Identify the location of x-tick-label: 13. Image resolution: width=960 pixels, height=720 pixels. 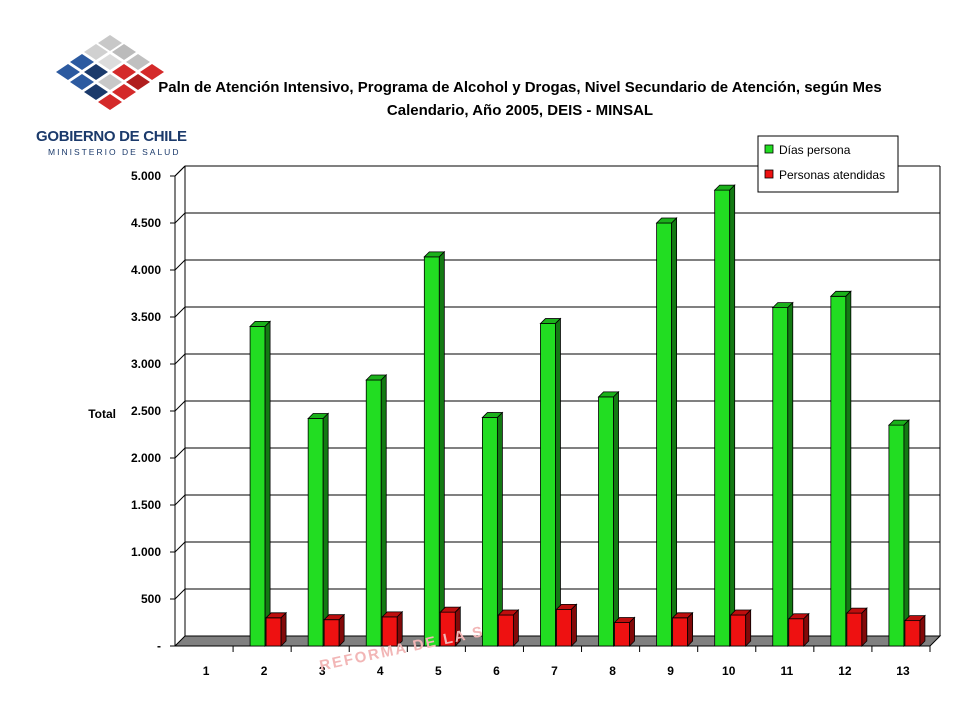
(903, 671).